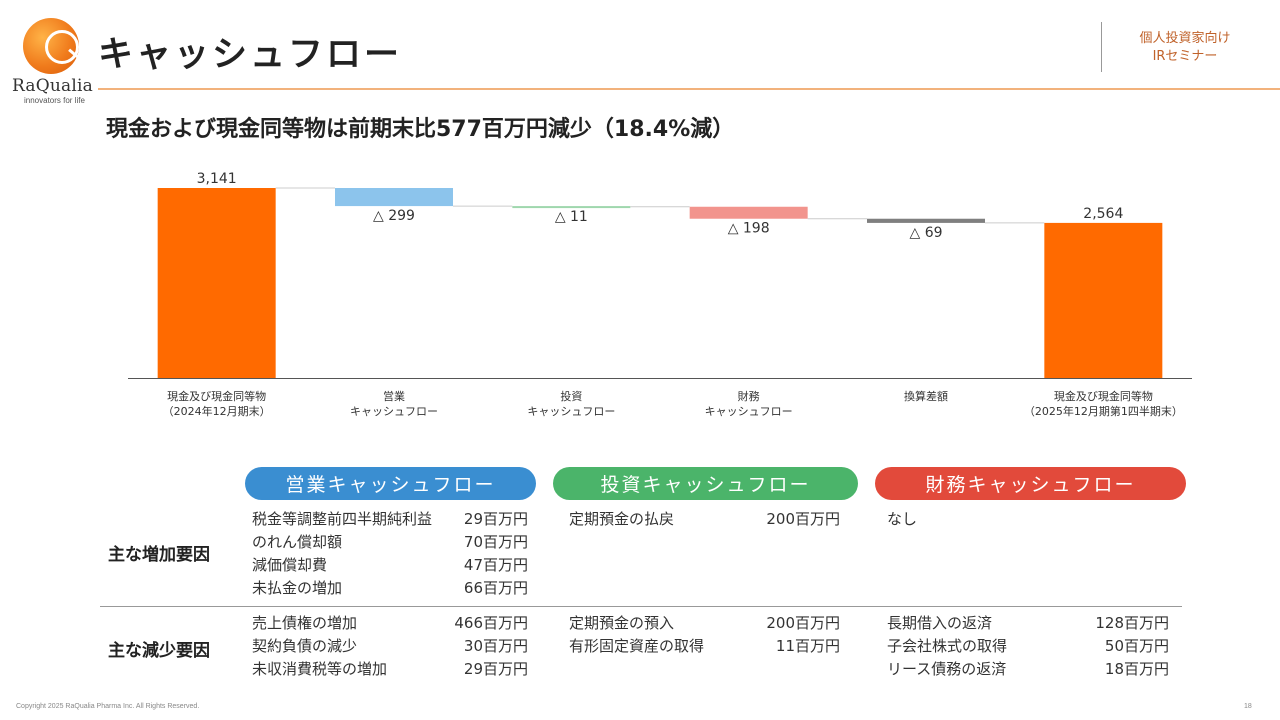 The height and width of the screenshot is (720, 1280). Describe the element at coordinates (1103, 214) in the screenshot. I see `data-label-5: 2,564` at that location.